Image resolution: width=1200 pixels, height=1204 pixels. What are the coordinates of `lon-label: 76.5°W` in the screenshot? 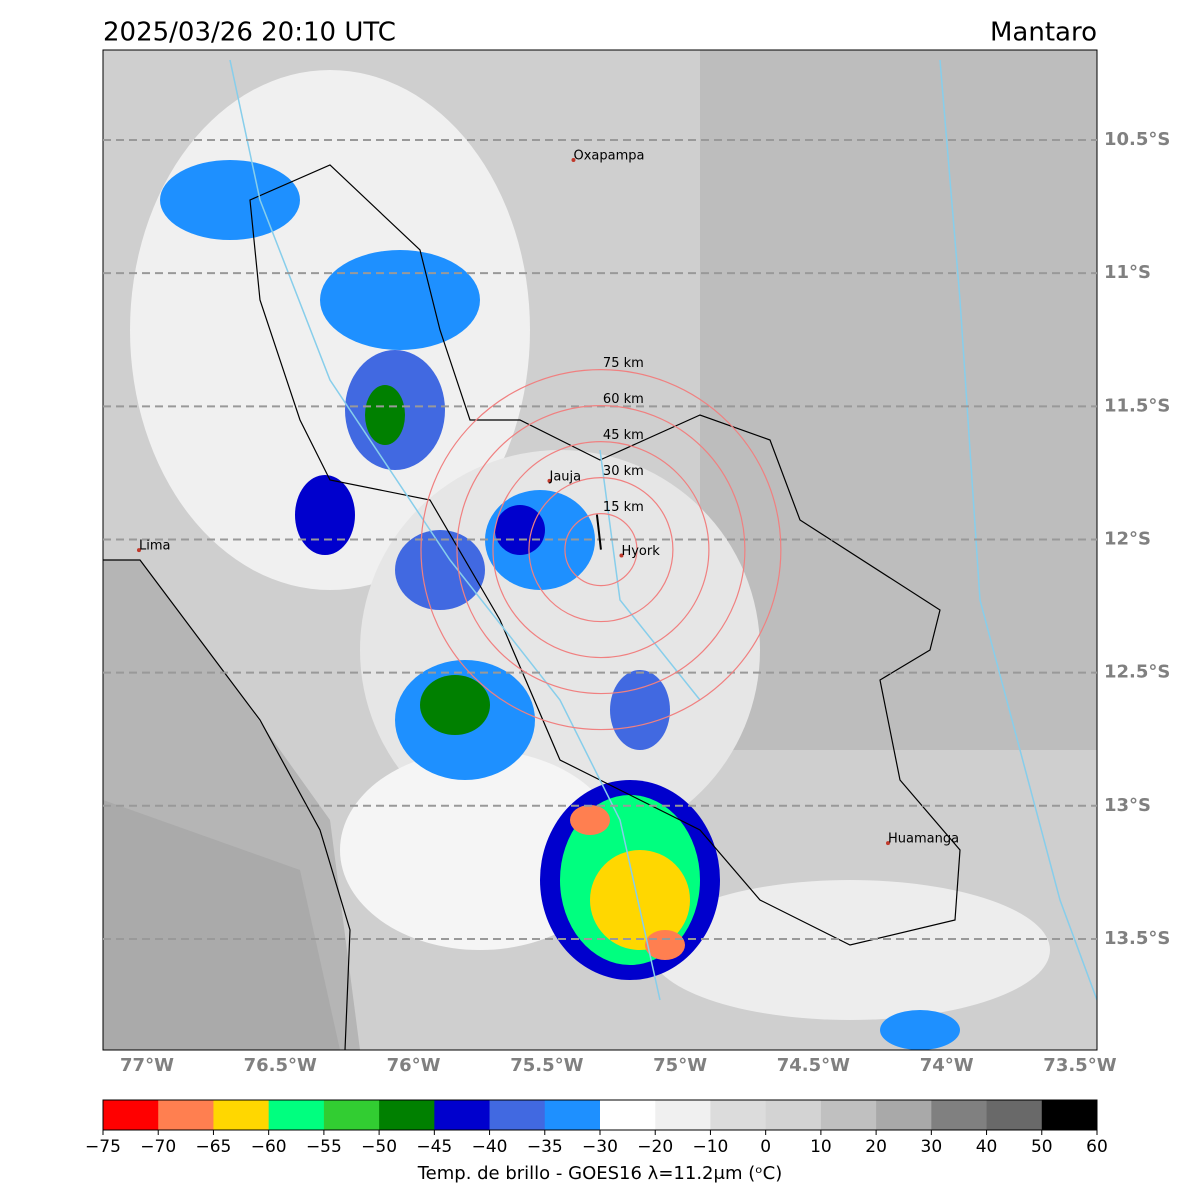 It's located at (280, 1065).